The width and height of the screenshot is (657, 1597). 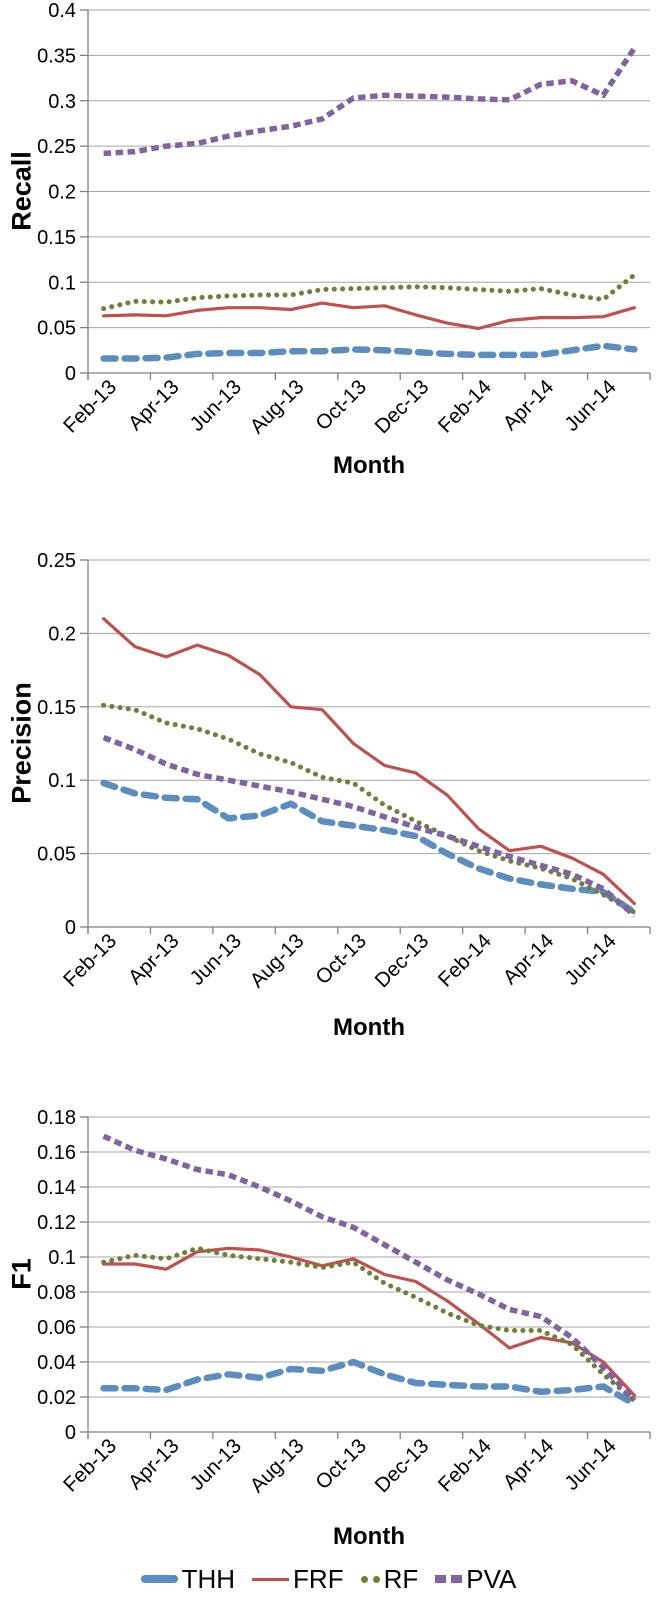 I want to click on legend-item-pva: PVA, so click(x=475, y=1579).